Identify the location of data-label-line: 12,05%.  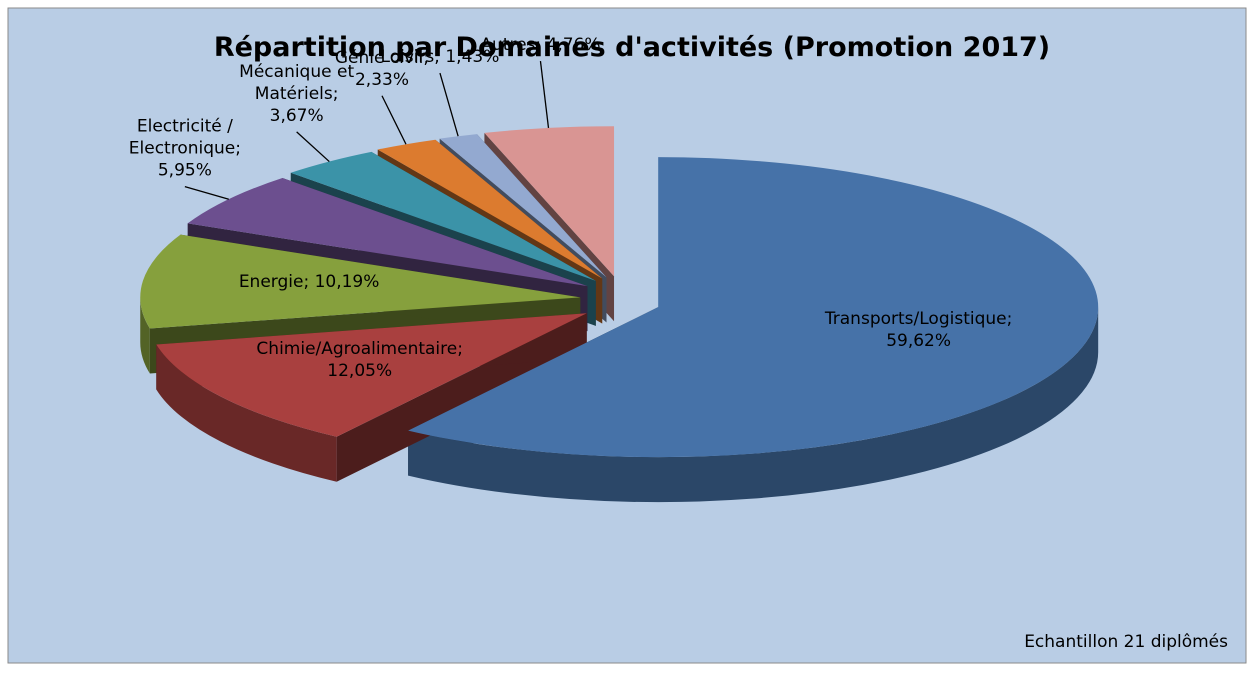
(359, 371).